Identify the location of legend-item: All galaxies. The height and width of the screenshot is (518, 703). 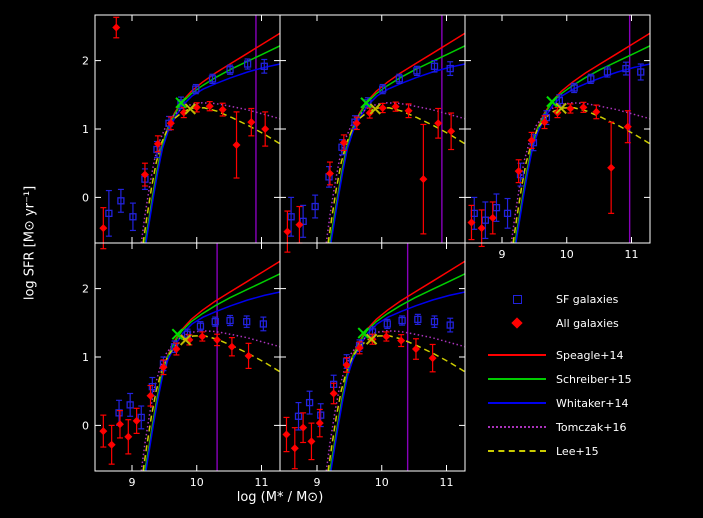
(560, 323).